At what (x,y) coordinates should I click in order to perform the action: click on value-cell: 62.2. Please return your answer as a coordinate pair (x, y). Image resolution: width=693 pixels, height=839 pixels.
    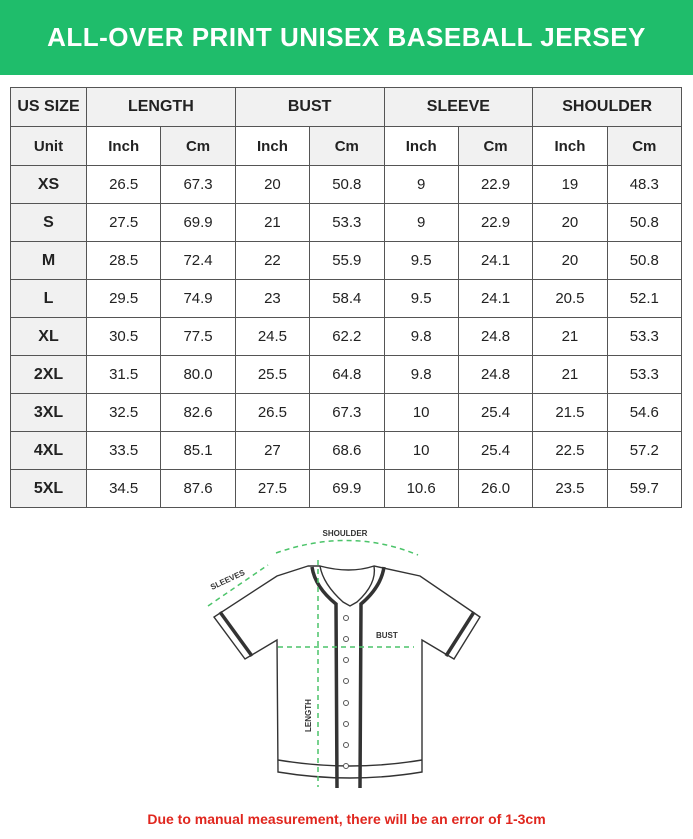
    Looking at the image, I should click on (347, 336).